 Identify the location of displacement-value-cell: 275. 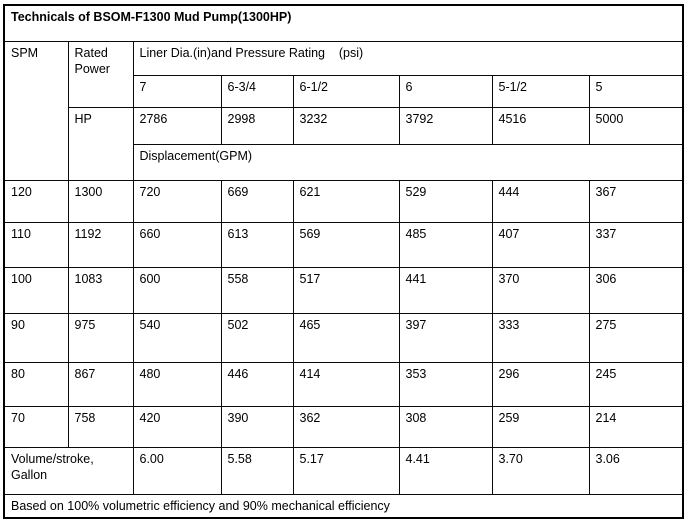
(636, 337).